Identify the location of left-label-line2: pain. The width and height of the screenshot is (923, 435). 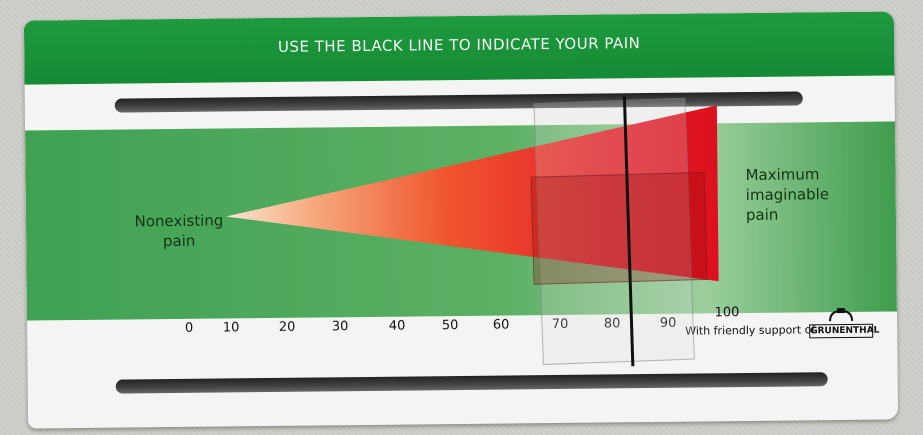
(179, 241).